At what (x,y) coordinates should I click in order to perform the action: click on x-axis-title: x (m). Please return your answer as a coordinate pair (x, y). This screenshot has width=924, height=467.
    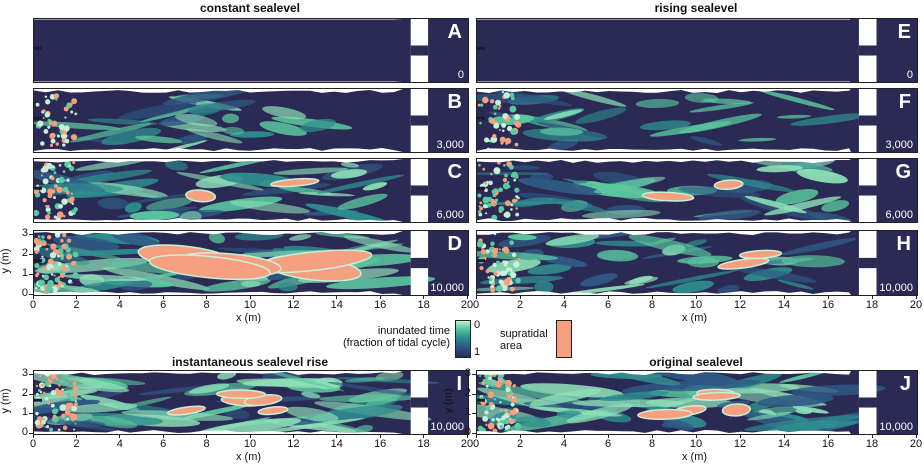
    Looking at the image, I should click on (695, 457).